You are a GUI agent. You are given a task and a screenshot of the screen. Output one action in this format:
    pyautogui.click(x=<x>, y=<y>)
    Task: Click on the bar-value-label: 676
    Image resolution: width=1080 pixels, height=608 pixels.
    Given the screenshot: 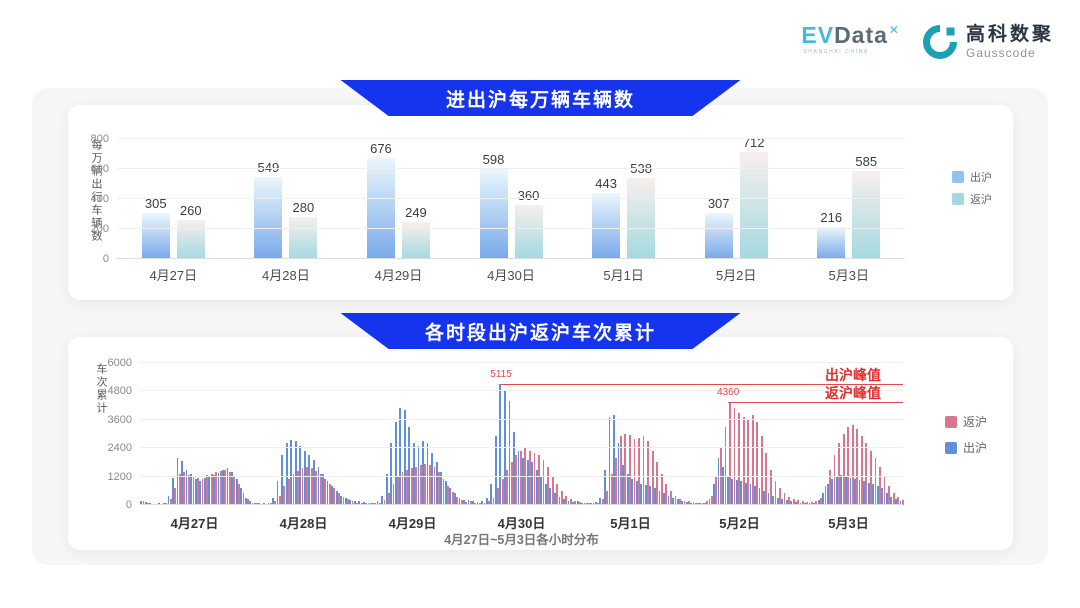 What is the action you would take?
    pyautogui.click(x=381, y=148)
    